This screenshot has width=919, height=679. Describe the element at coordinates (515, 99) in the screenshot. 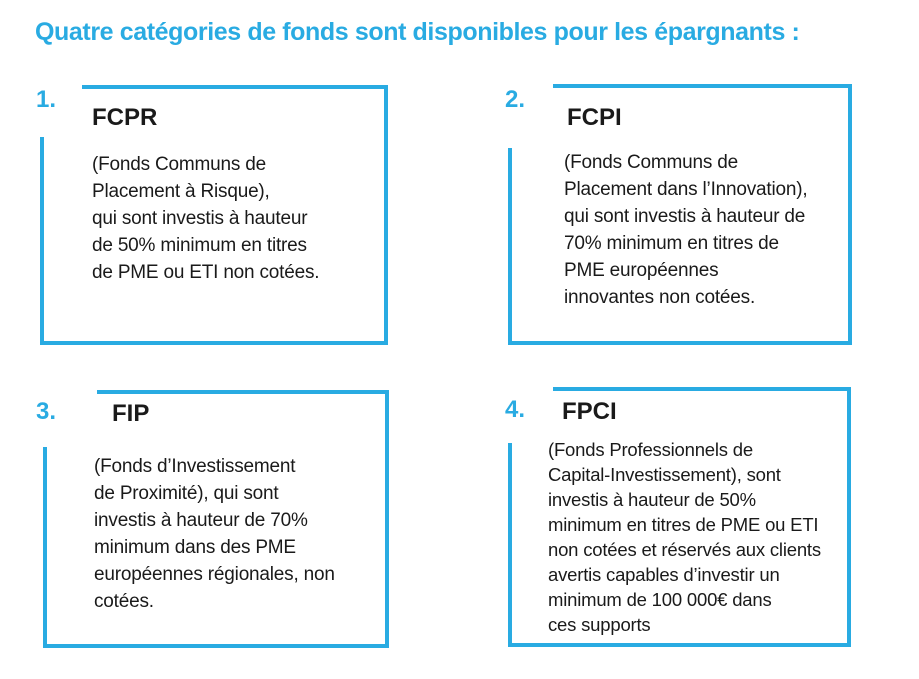

I see `card-number: 2.` at that location.